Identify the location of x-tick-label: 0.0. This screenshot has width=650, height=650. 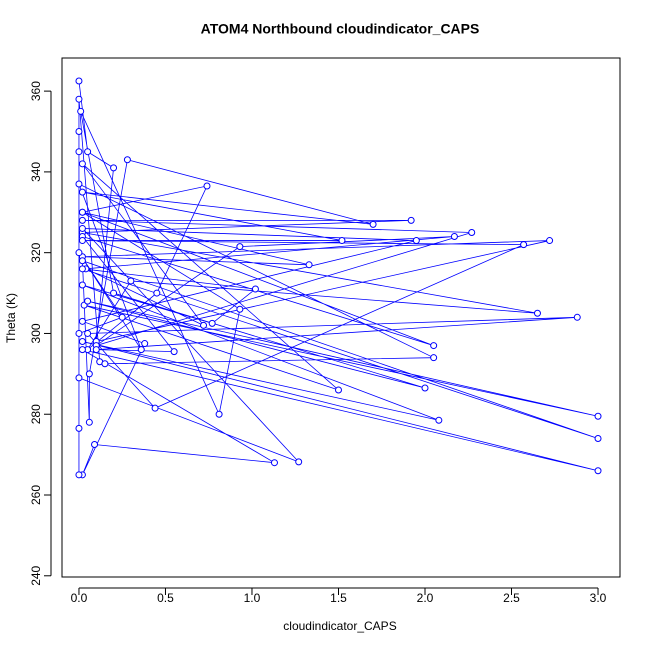
(79, 598).